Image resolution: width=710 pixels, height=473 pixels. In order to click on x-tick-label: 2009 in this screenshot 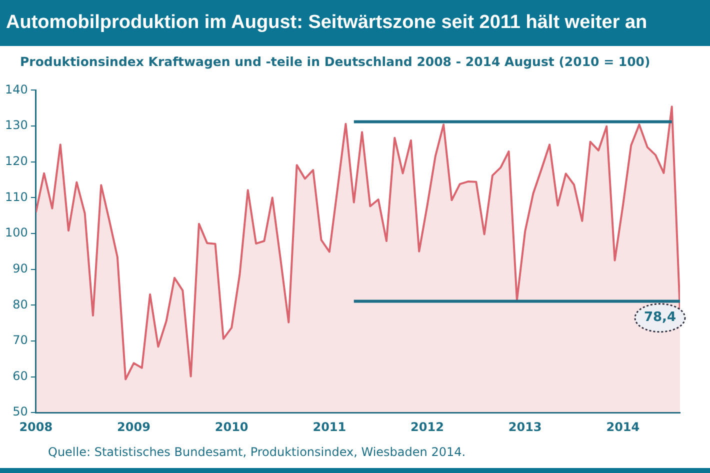, I will do `click(133, 427)`.